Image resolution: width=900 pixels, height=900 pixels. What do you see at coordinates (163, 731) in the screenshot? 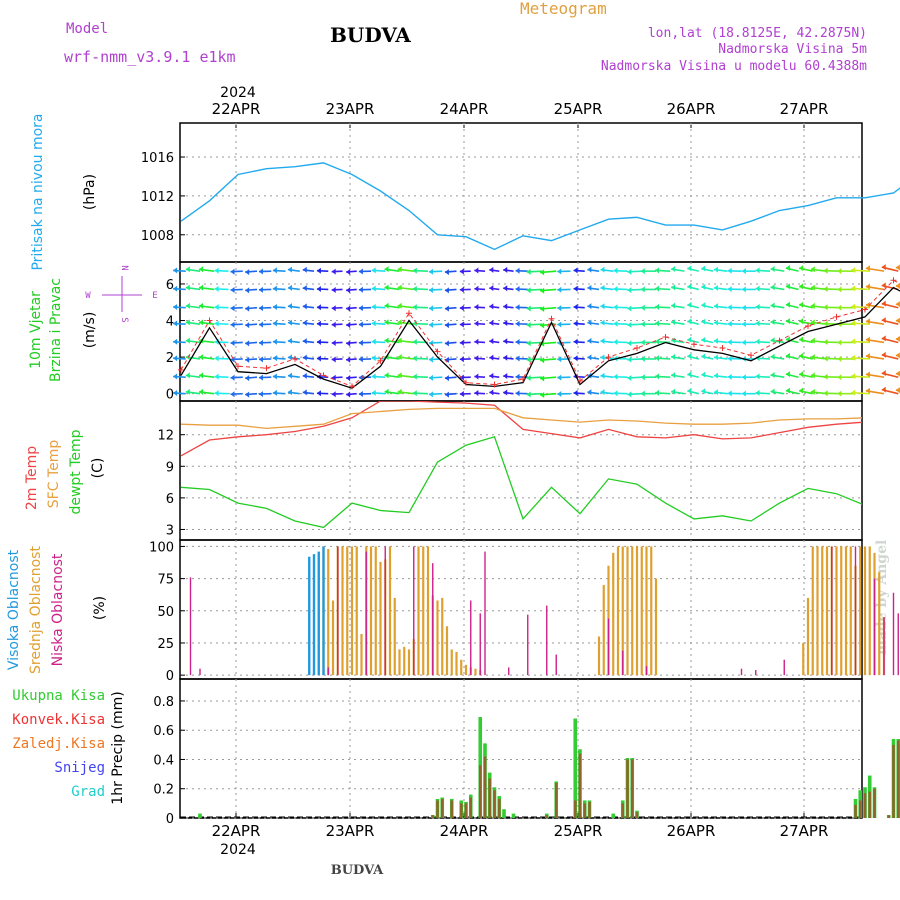
I see `y-tick-label: 0.6` at bounding box center [163, 731].